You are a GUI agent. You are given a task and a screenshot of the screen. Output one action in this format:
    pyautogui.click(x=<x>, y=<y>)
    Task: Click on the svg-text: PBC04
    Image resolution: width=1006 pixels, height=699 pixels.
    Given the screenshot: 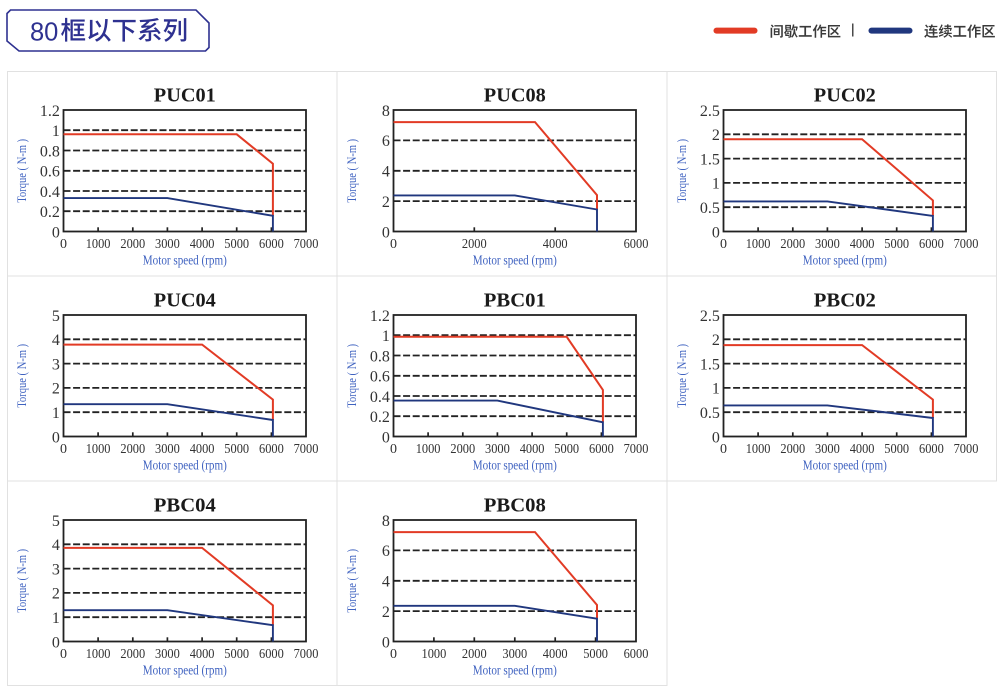 What is the action you would take?
    pyautogui.click(x=185, y=505)
    